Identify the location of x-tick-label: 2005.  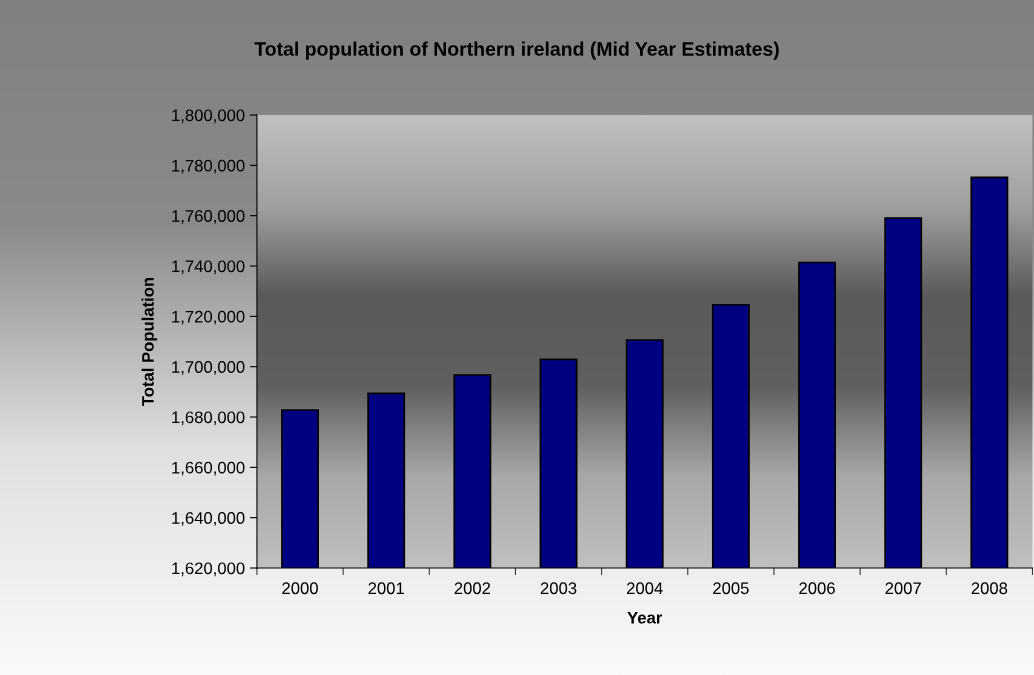
(731, 588).